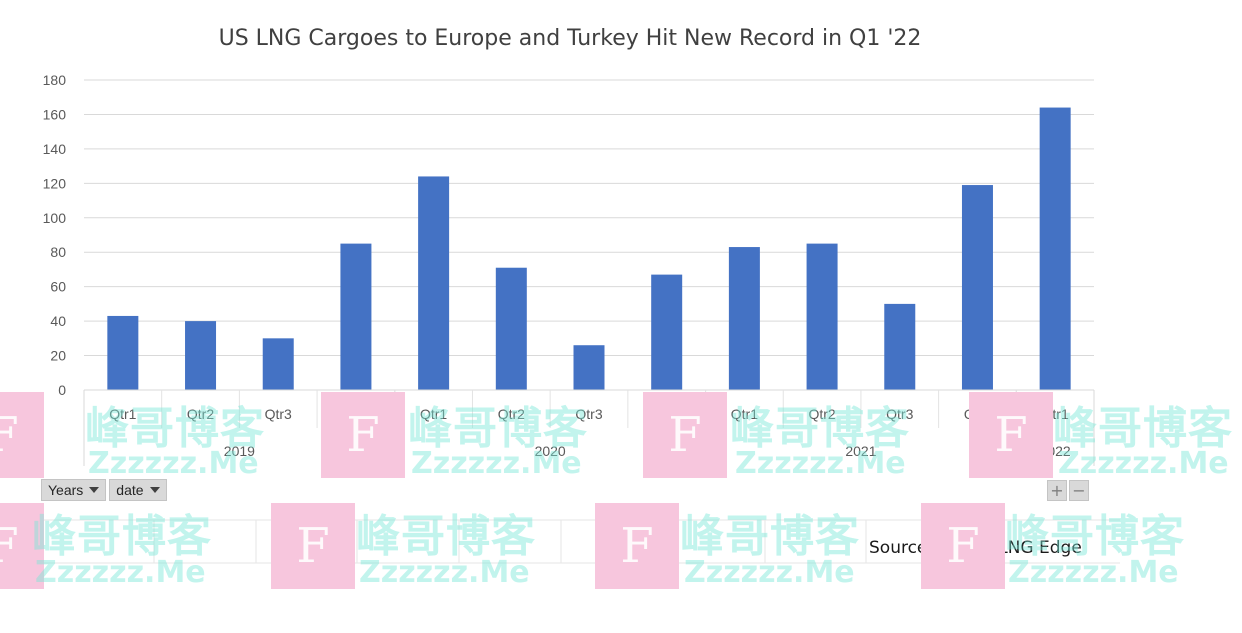 Image resolution: width=1242 pixels, height=633 pixels. I want to click on year-label: 2021, so click(860, 451).